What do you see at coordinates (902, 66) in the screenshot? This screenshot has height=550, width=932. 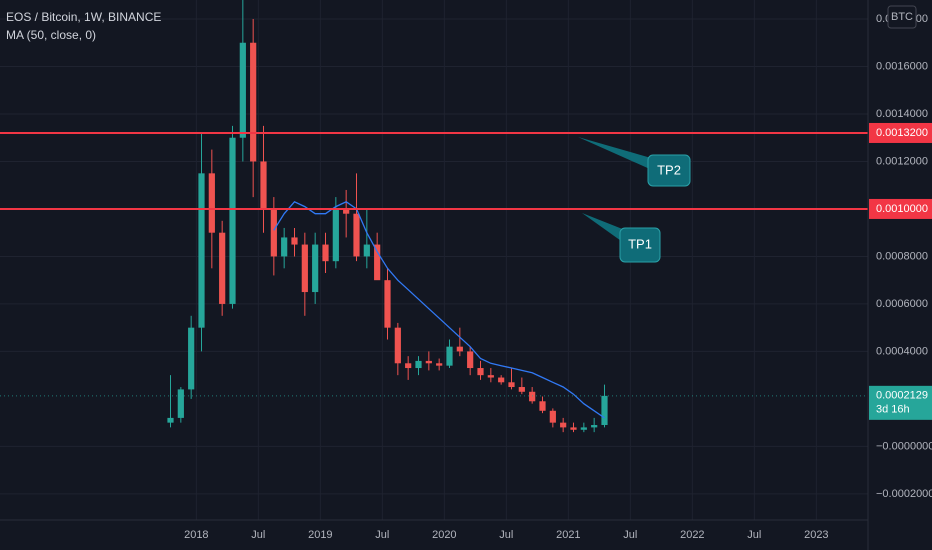 I see `y-tick-label: 0.0016000` at bounding box center [902, 66].